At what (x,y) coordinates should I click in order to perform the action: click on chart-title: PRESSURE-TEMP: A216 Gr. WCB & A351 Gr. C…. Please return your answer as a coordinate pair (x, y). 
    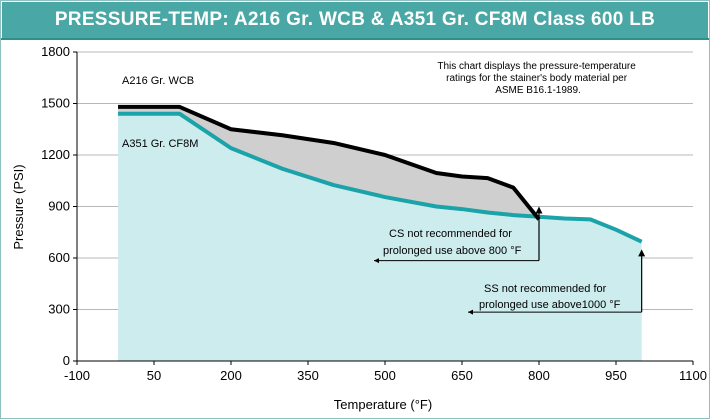
    Looking at the image, I should click on (355, 20).